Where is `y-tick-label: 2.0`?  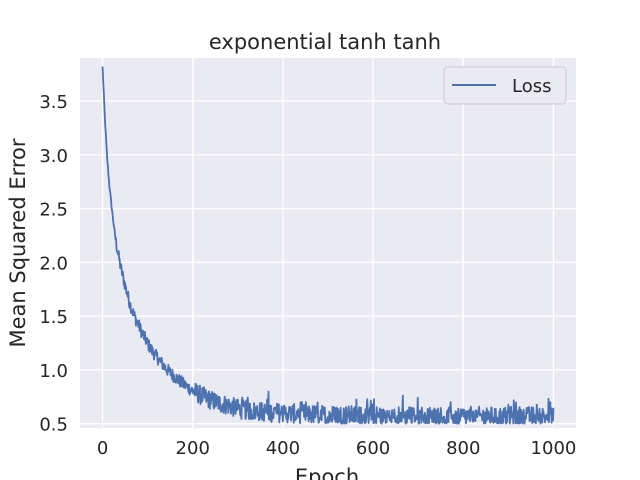
y-tick-label: 2.0 is located at coordinates (53, 263).